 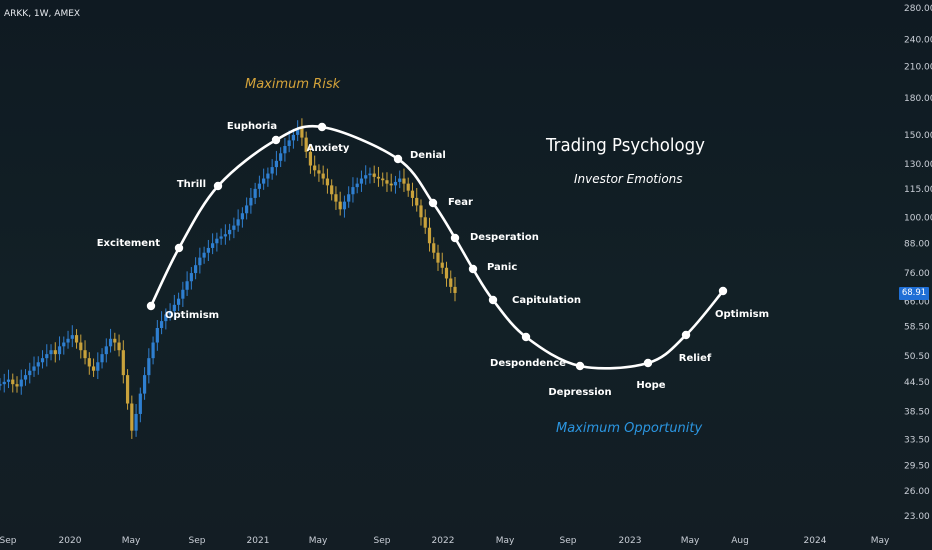 What do you see at coordinates (293, 84) in the screenshot?
I see `max-risk-label: Maximum Risk` at bounding box center [293, 84].